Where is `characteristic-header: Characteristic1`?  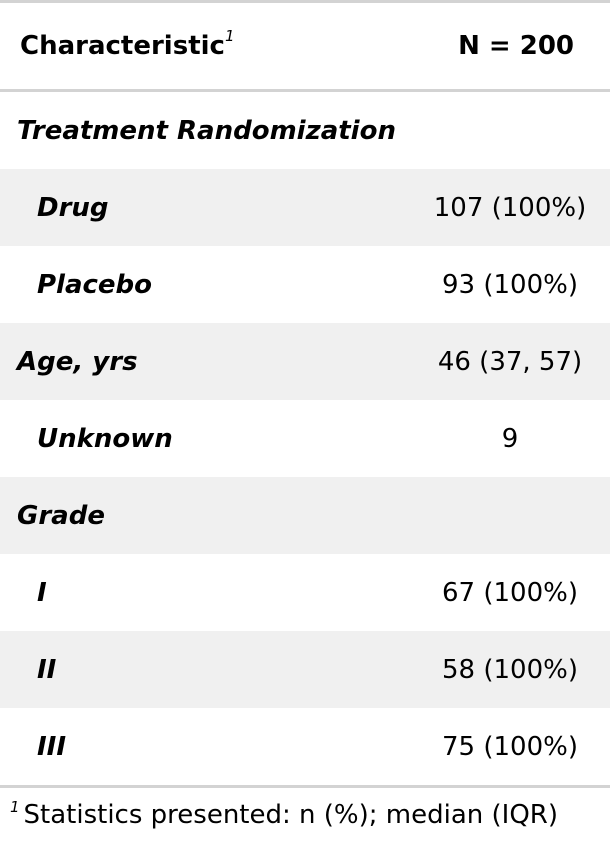 characteristic-header: Characteristic1 is located at coordinates (117, 44).